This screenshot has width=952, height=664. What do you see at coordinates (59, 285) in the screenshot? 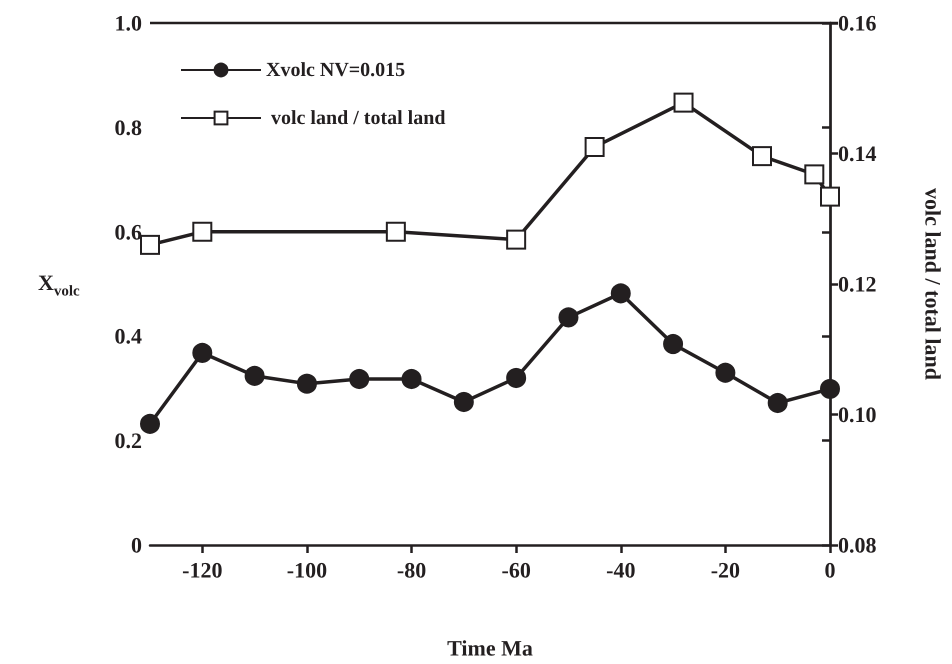
I see `y-axis-title: X$_{volc}$` at bounding box center [59, 285].